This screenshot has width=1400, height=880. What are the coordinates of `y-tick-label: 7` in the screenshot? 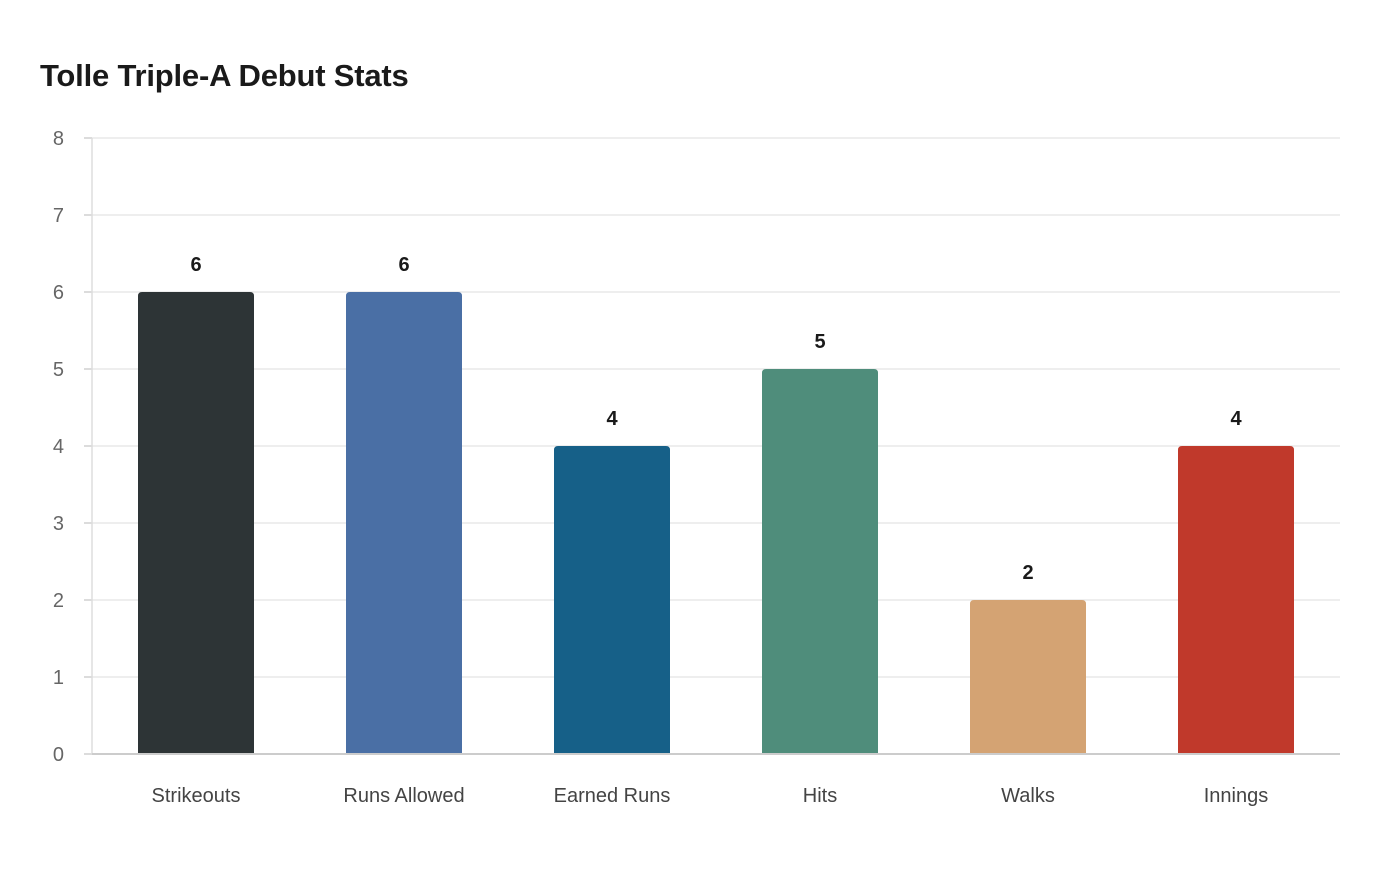 It's located at (58, 216).